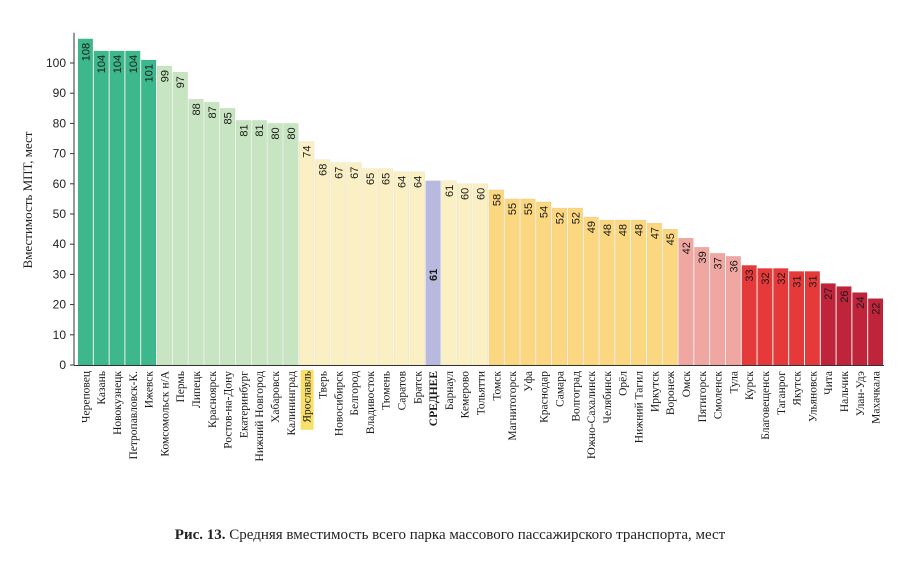 This screenshot has height=588, width=900. What do you see at coordinates (545, 397) in the screenshot?
I see `category-label: Краснодар` at bounding box center [545, 397].